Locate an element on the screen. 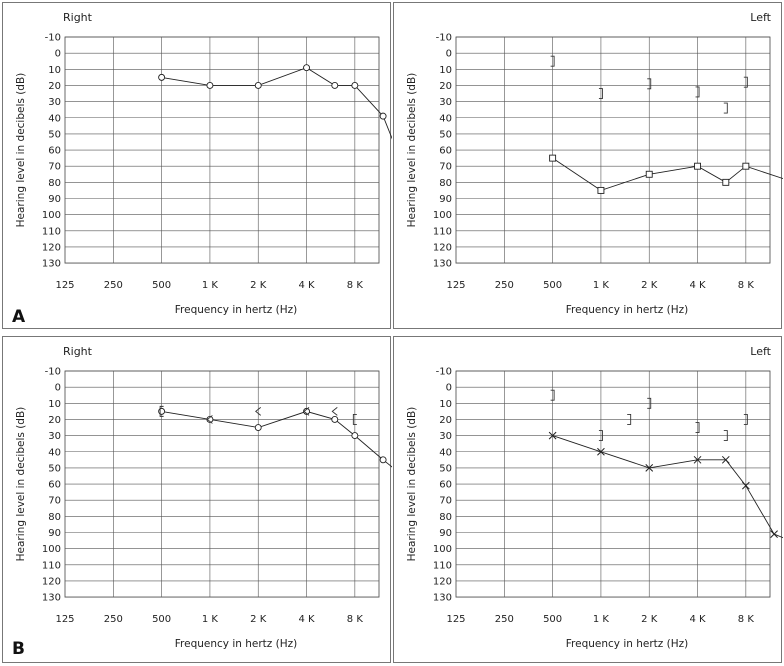 The height and width of the screenshot is (666, 784). y-axis-label: Hearing level in decibels (dB) is located at coordinates (412, 150).